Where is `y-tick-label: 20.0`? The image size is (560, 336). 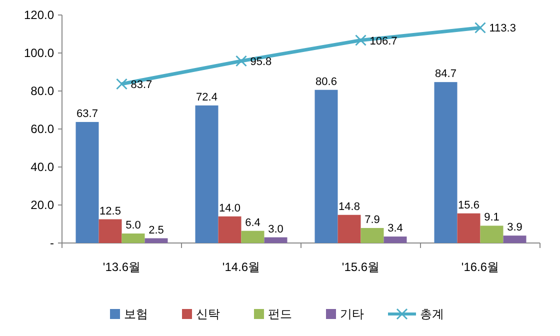
y-tick-label: 20.0 is located at coordinates (42, 205).